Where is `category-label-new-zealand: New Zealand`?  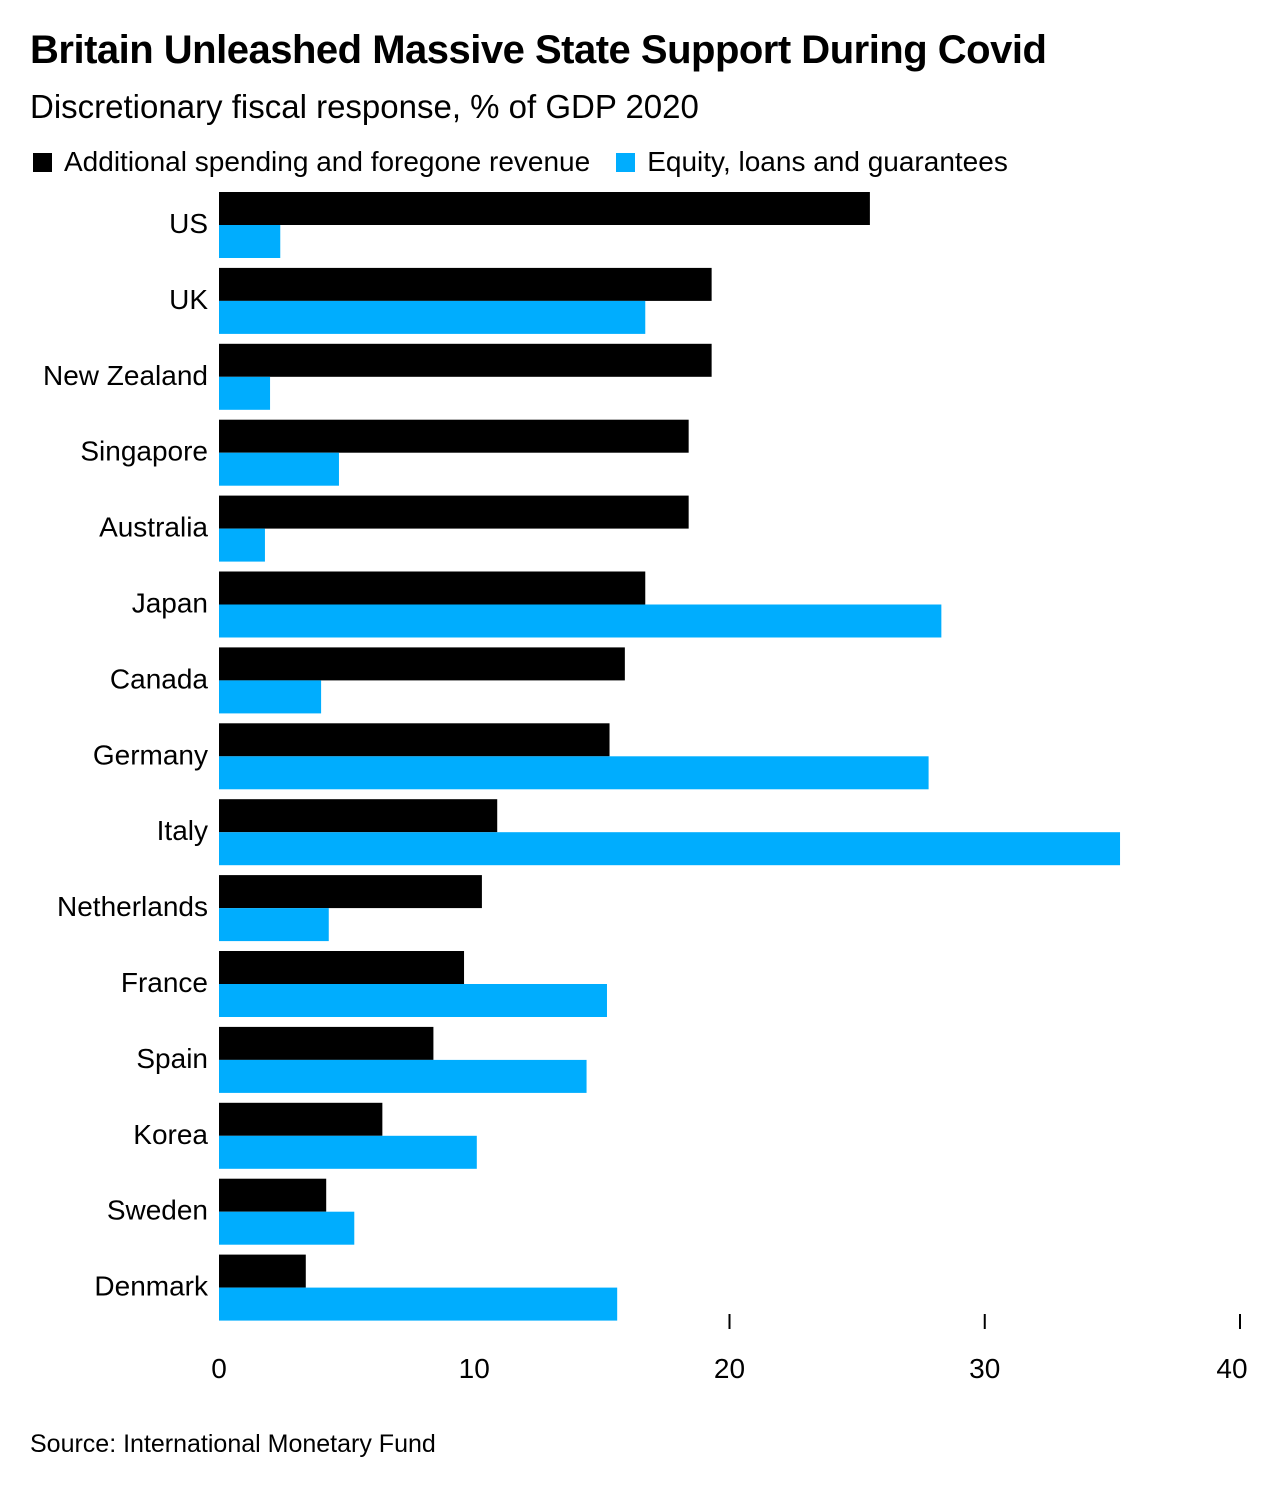
category-label-new-zealand: New Zealand is located at coordinates (125, 375).